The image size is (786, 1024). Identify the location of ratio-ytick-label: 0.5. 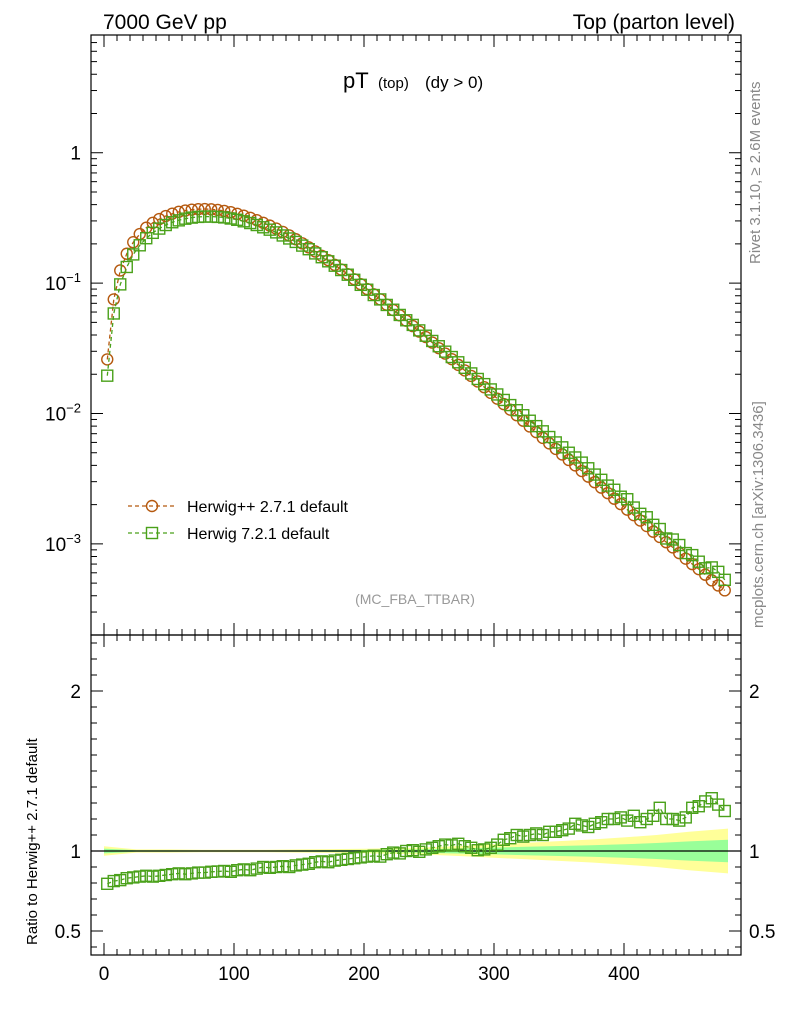
(68, 932).